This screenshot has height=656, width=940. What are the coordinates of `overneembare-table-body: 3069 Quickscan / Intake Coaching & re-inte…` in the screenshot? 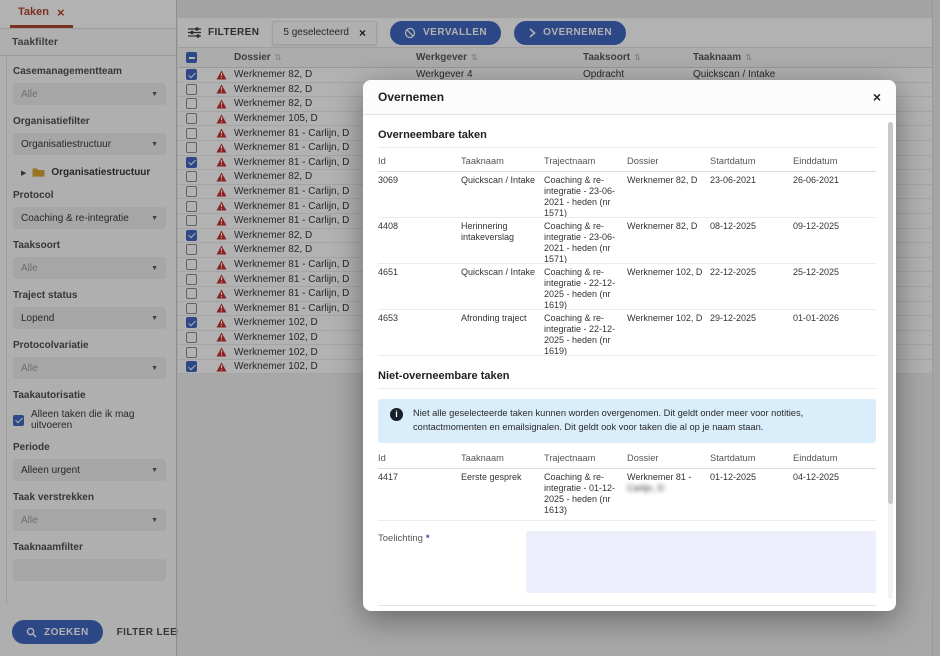 It's located at (627, 264).